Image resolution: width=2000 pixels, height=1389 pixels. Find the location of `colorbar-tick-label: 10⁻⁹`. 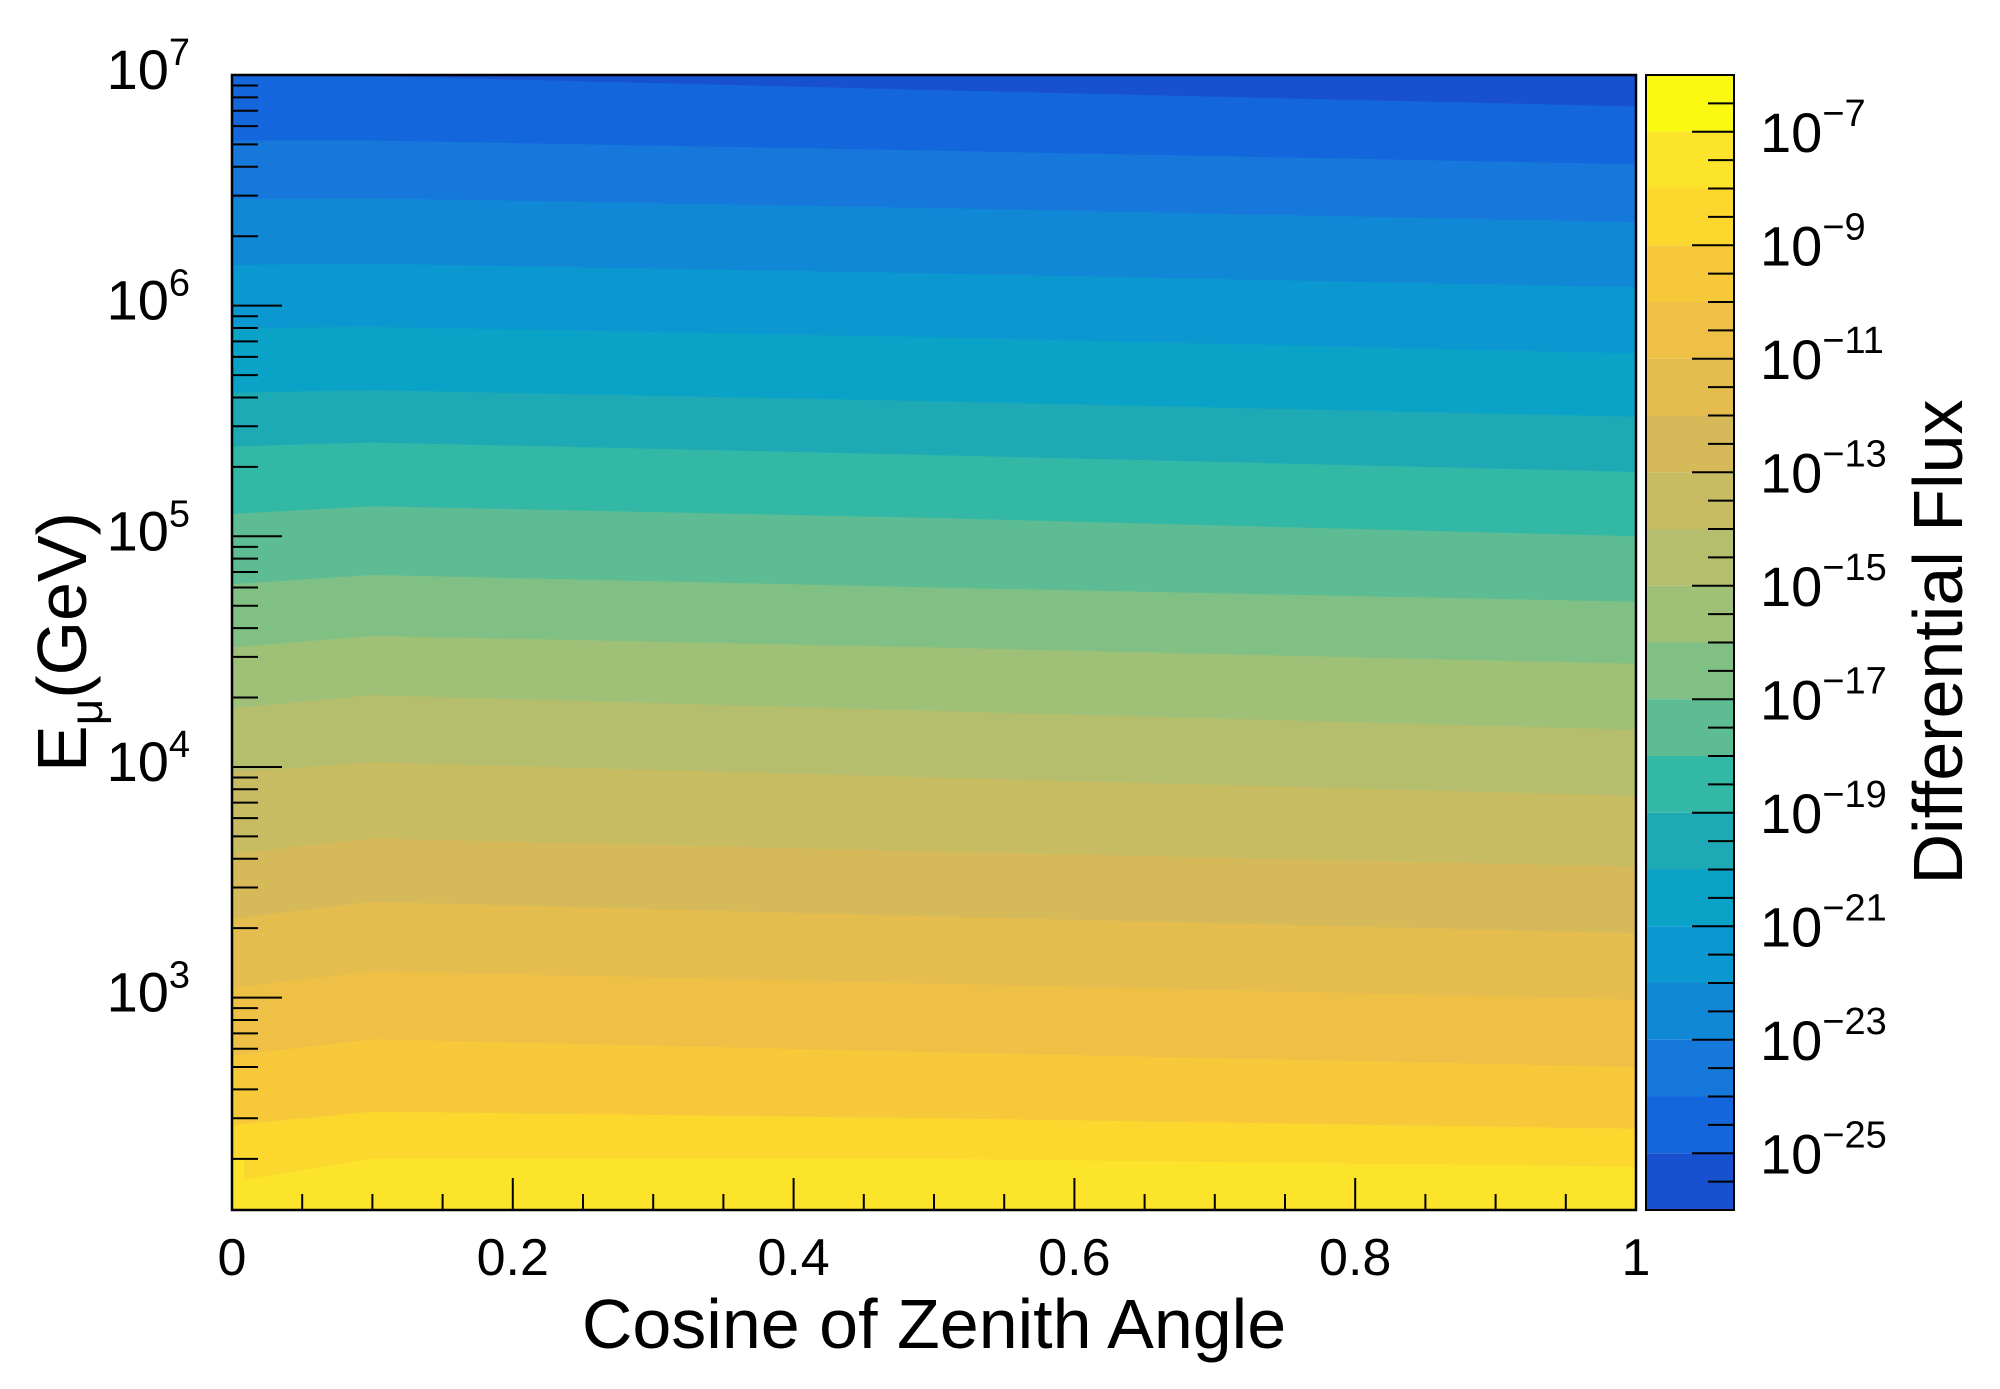

colorbar-tick-label: 10⁻⁹ is located at coordinates (1813, 241).